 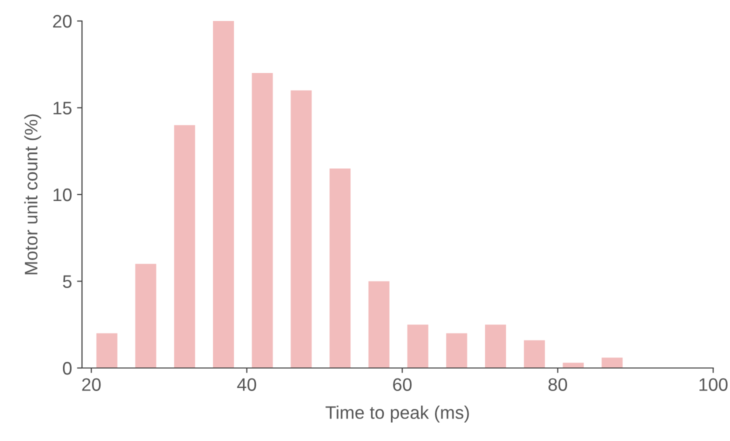 What do you see at coordinates (63, 108) in the screenshot?
I see `y-tick-label: 15` at bounding box center [63, 108].